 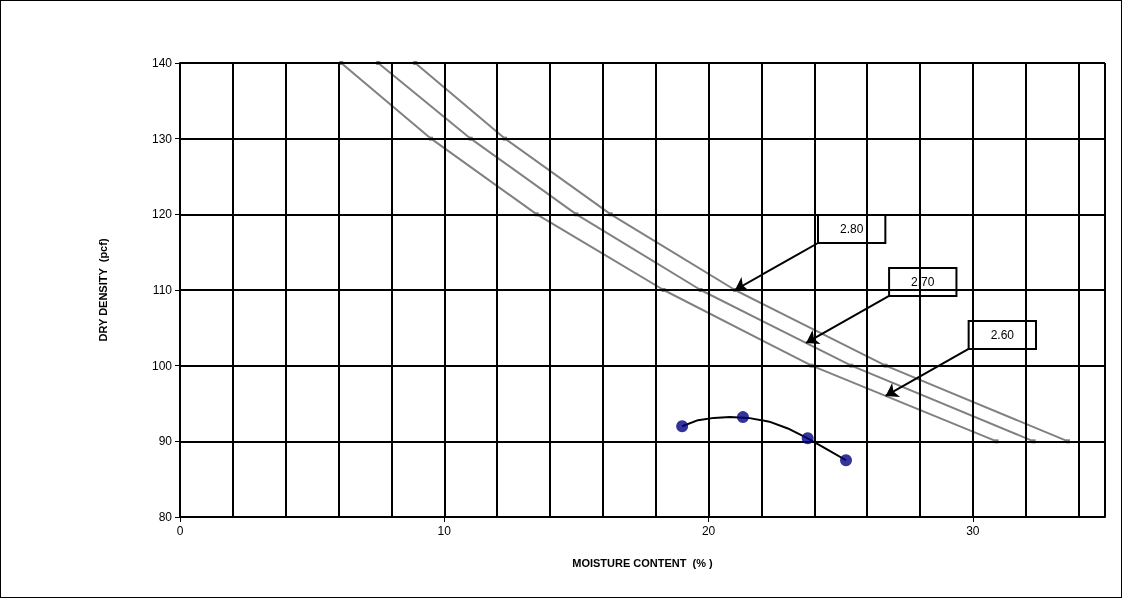 I want to click on x-tick-label: 0, so click(x=180, y=531).